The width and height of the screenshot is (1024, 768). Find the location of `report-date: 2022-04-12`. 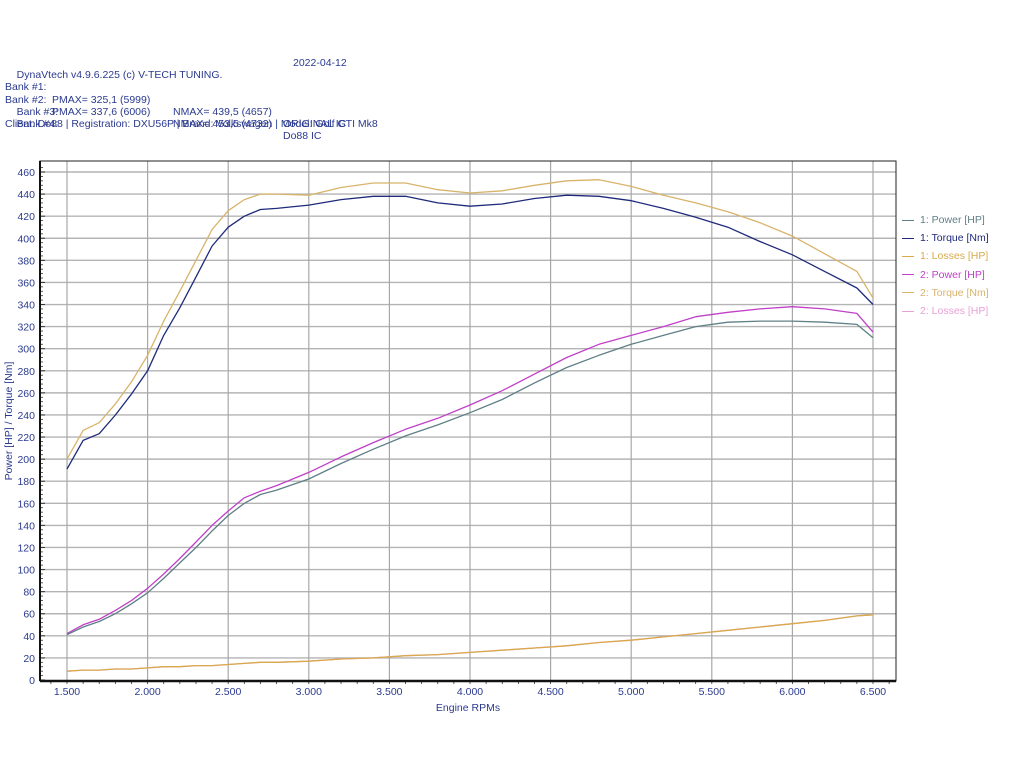

report-date: 2022-04-12 is located at coordinates (320, 63).